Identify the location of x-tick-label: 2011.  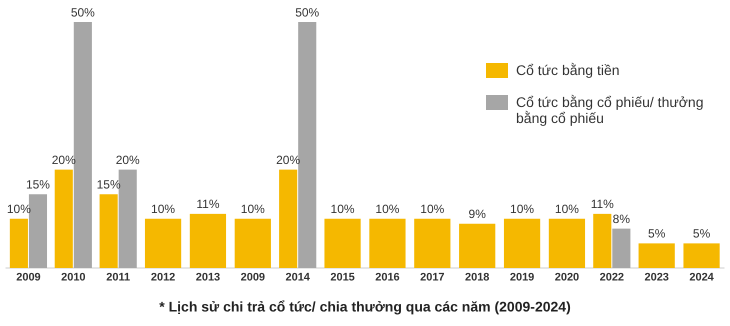
(118, 278).